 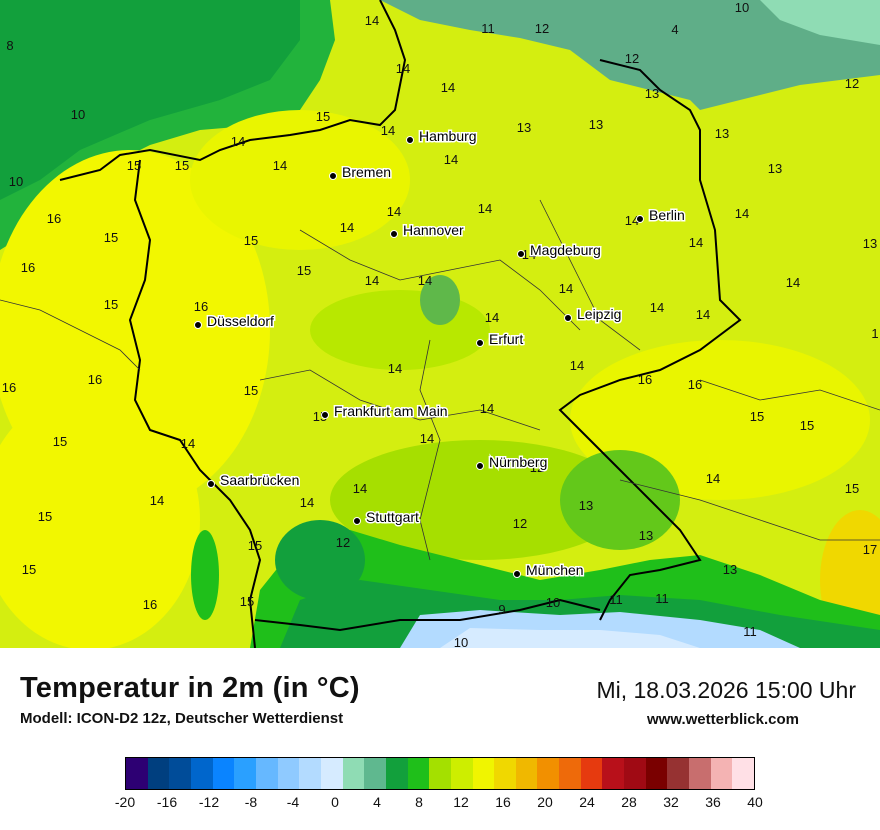 What do you see at coordinates (293, 802) in the screenshot?
I see `scale-tick: -4` at bounding box center [293, 802].